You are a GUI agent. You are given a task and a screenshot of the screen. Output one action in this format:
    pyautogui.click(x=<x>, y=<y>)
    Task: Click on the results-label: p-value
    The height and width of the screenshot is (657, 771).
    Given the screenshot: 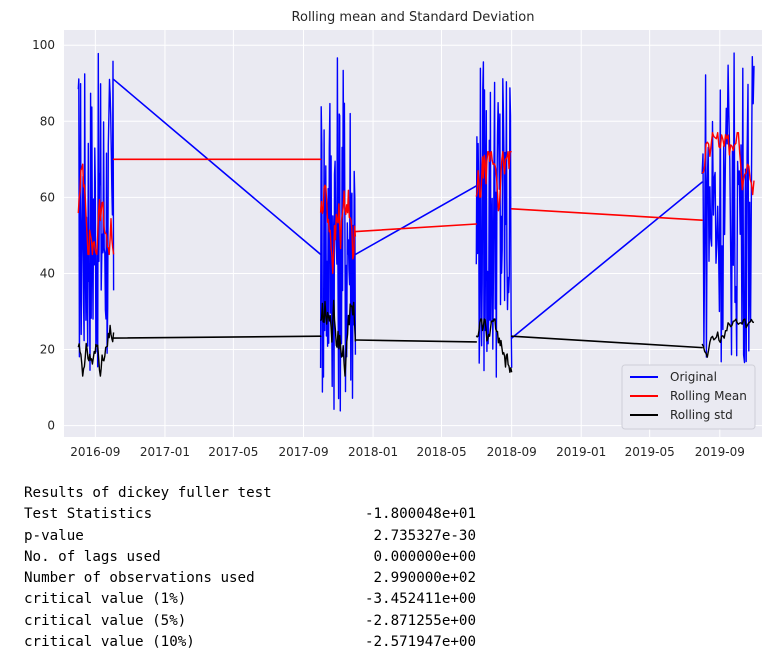 What is the action you would take?
    pyautogui.click(x=54, y=535)
    